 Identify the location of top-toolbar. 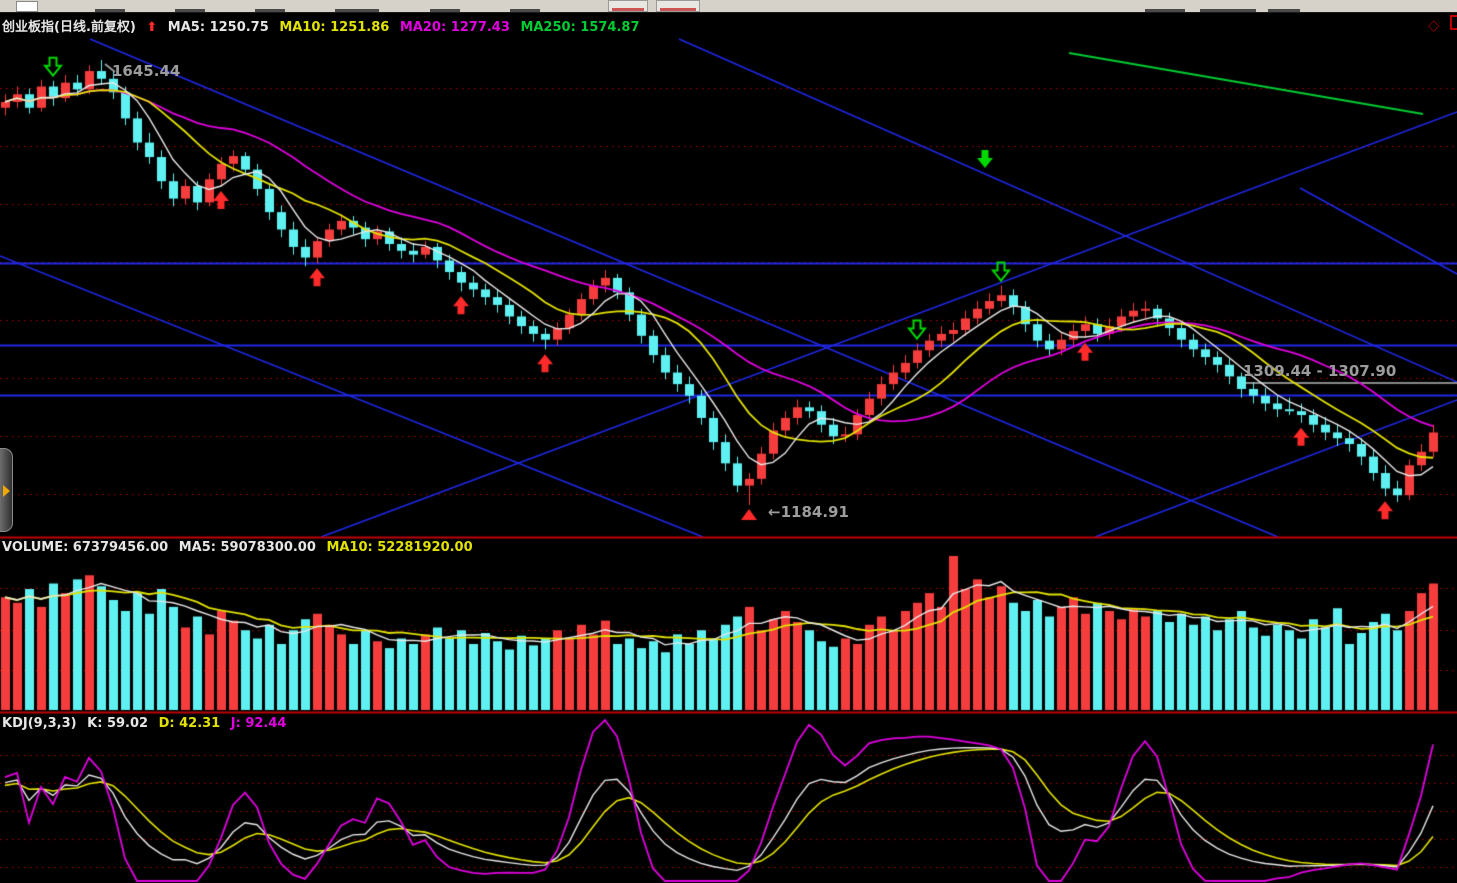
(728, 6).